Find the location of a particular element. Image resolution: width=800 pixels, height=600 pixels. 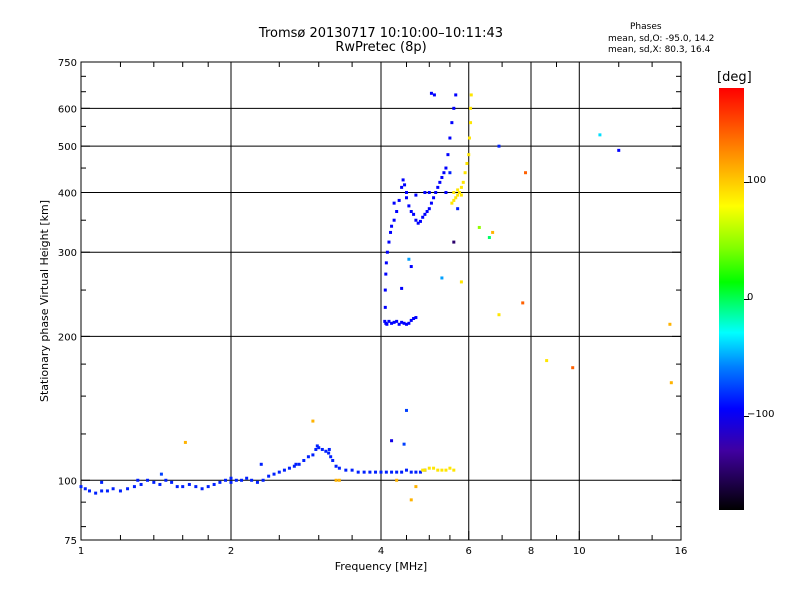

colorbar-tick-label: −100 is located at coordinates (761, 415).